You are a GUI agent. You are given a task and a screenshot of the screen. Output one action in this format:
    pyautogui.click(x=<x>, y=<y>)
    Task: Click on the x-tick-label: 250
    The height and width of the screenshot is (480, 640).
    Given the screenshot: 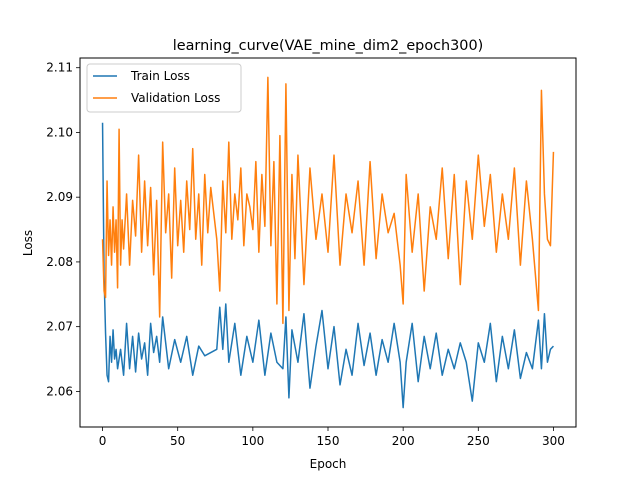 What is the action you would take?
    pyautogui.click(x=478, y=441)
    